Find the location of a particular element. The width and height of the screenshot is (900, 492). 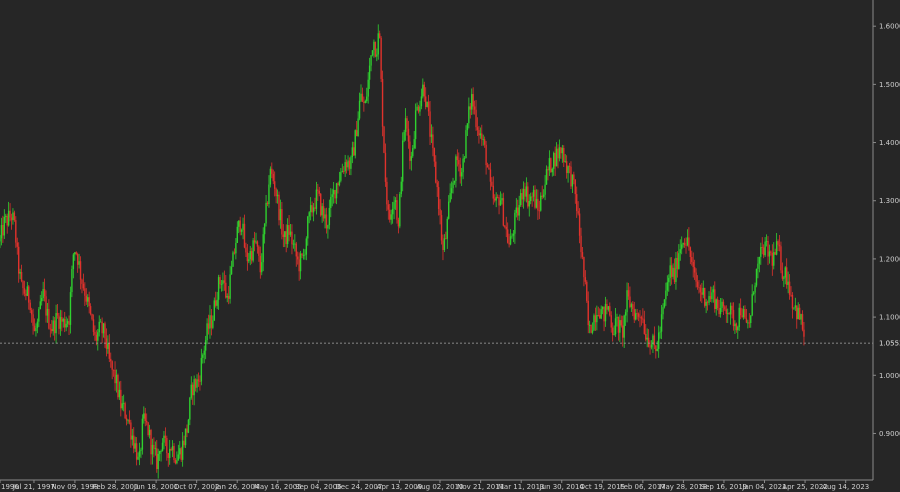

y-tick-label: 1.3000 is located at coordinates (889, 201).